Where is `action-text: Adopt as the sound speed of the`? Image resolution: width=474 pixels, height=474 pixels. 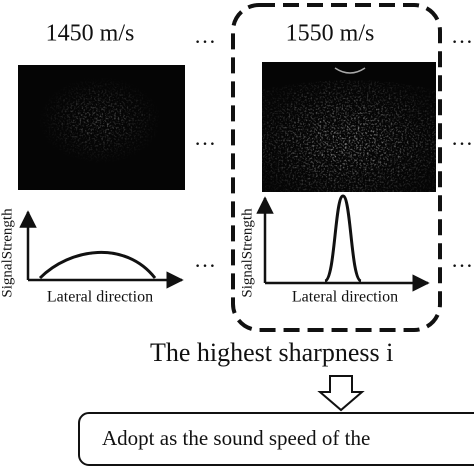
action-text: Adopt as the sound speed of the is located at coordinates (236, 438).